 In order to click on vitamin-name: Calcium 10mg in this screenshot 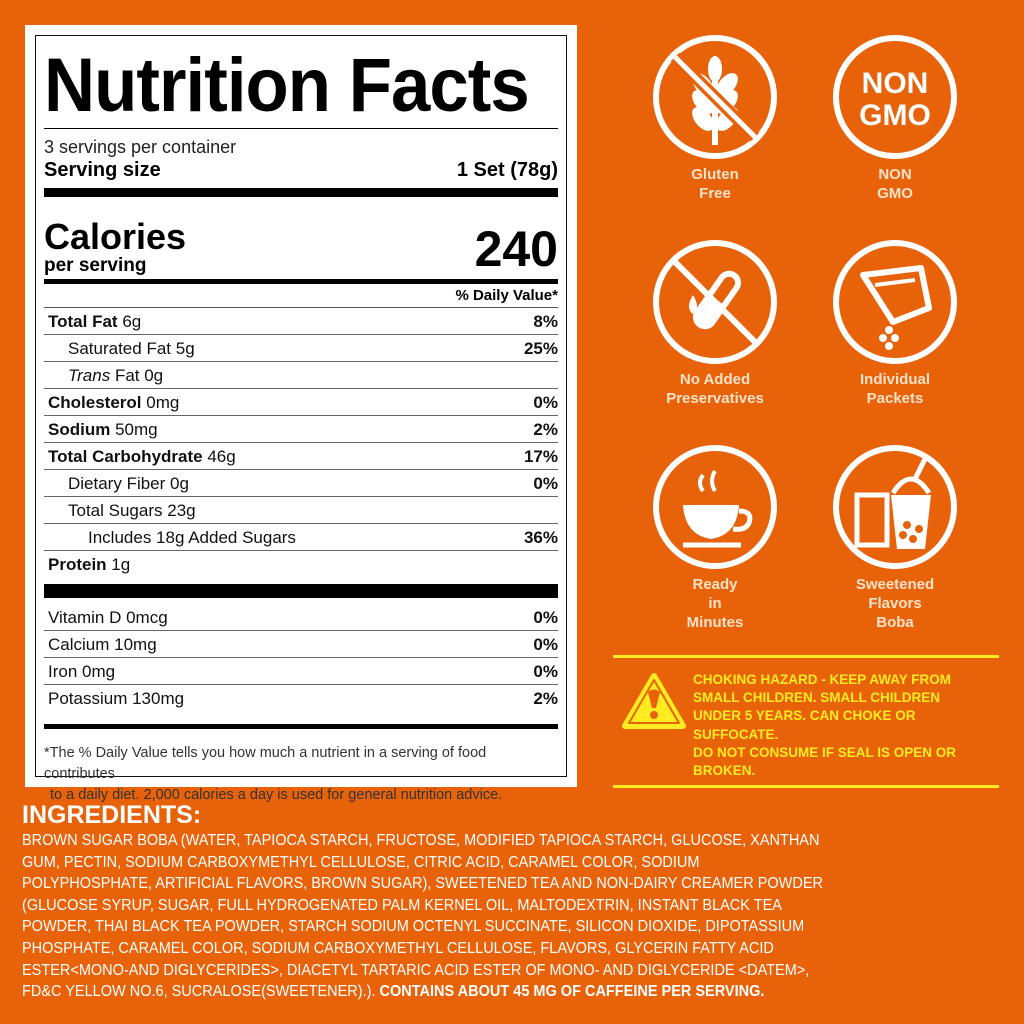, I will do `click(102, 644)`.